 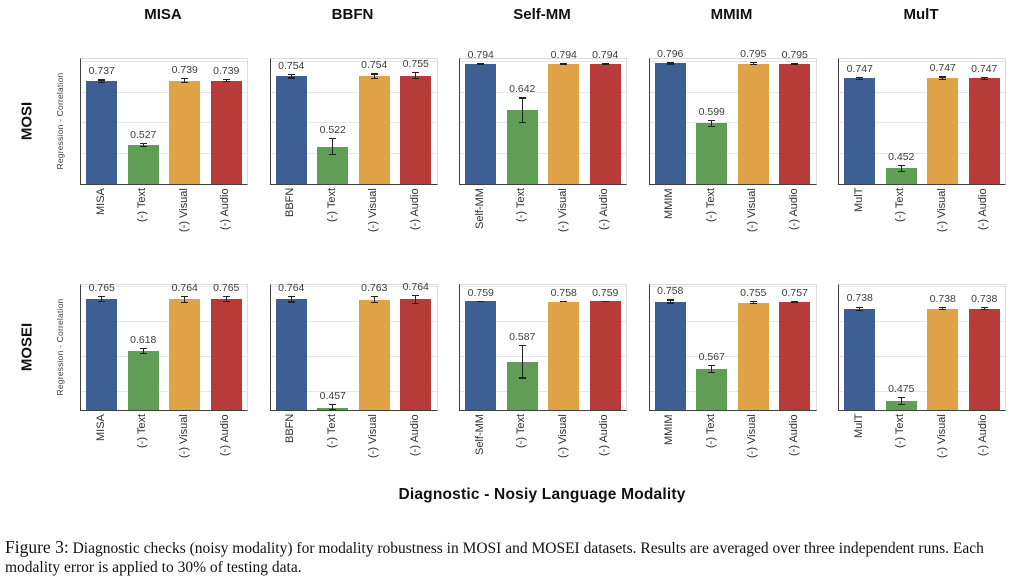 What do you see at coordinates (373, 210) in the screenshot?
I see `x-tick-label-visual: (-) Visual` at bounding box center [373, 210].